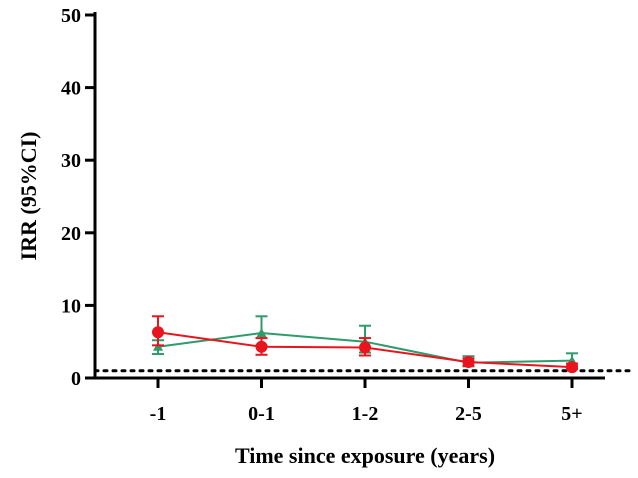 The width and height of the screenshot is (638, 478). I want to click on y-tick-label: 50, so click(71, 16).